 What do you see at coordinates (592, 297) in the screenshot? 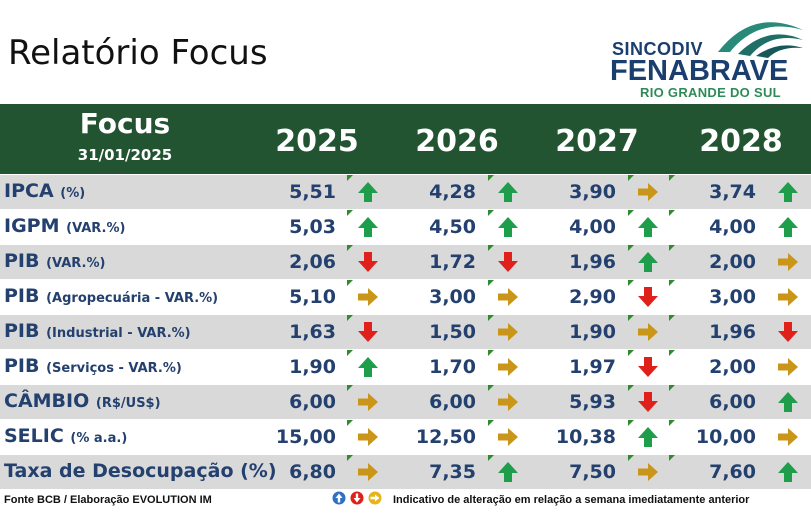
I see `value-cell: 2,90` at bounding box center [592, 297].